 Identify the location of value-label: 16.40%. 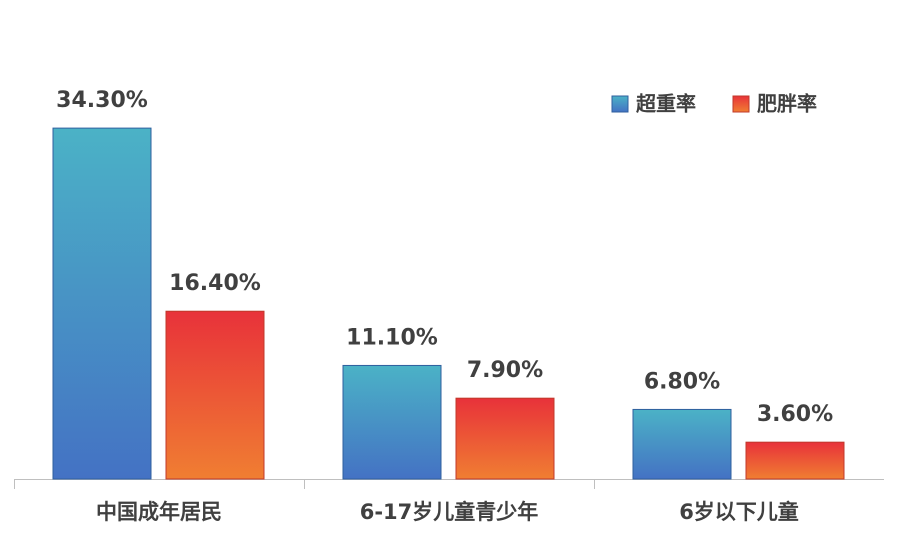
(215, 283).